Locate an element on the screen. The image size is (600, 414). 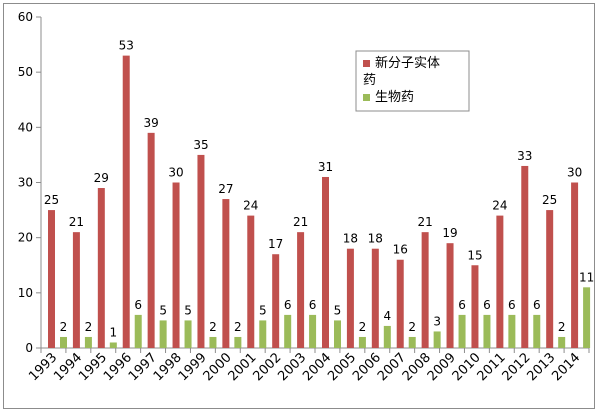
data-label-biologic: 3 is located at coordinates (437, 321).